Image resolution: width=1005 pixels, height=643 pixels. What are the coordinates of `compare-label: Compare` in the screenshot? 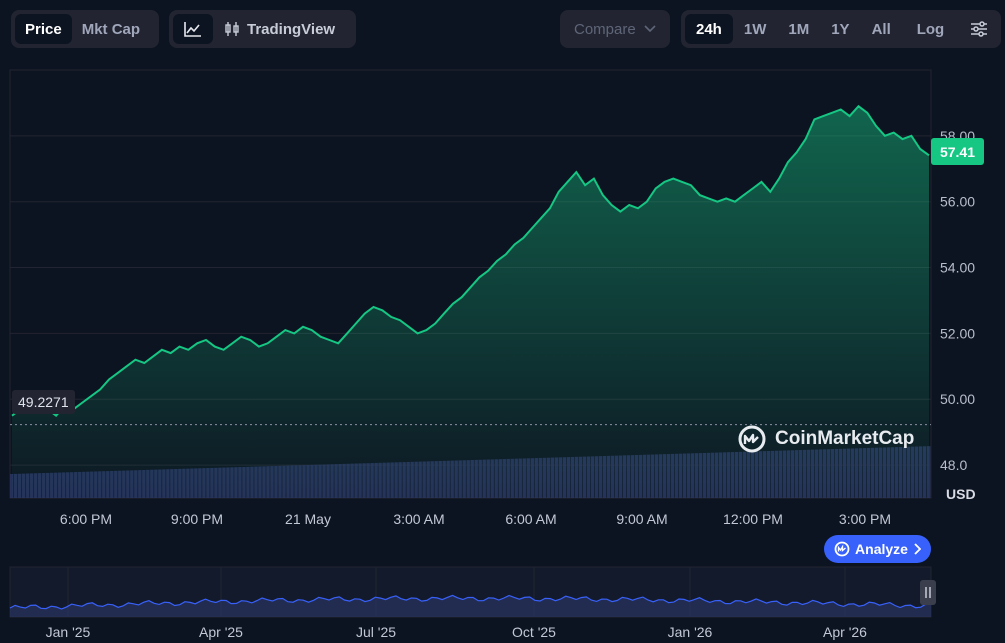 It's located at (605, 29).